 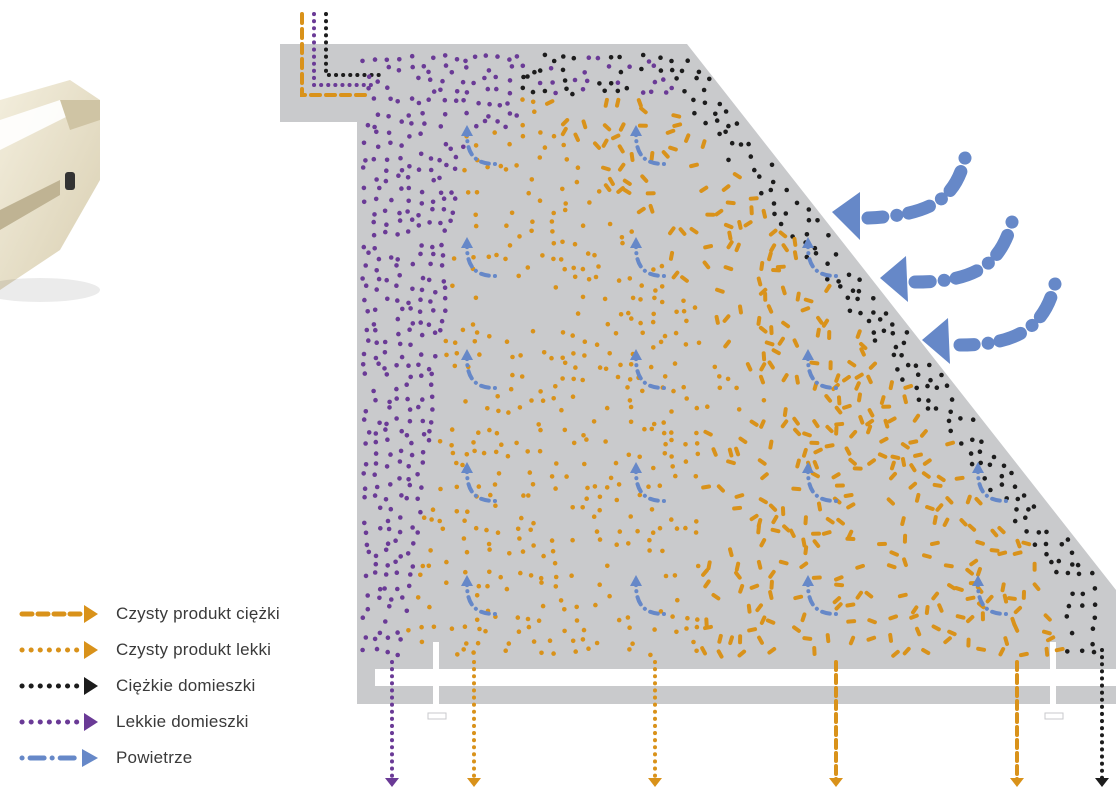 I want to click on air-loop, so click(x=650, y=373).